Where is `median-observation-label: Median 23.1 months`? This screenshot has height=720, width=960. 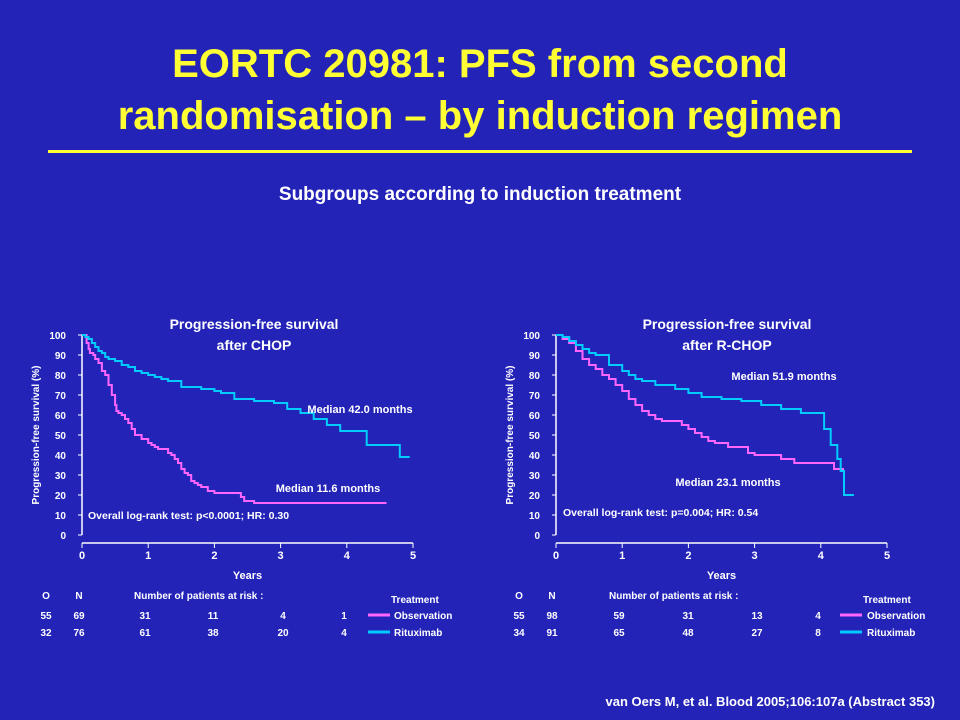
median-observation-label: Median 23.1 months is located at coordinates (727, 483).